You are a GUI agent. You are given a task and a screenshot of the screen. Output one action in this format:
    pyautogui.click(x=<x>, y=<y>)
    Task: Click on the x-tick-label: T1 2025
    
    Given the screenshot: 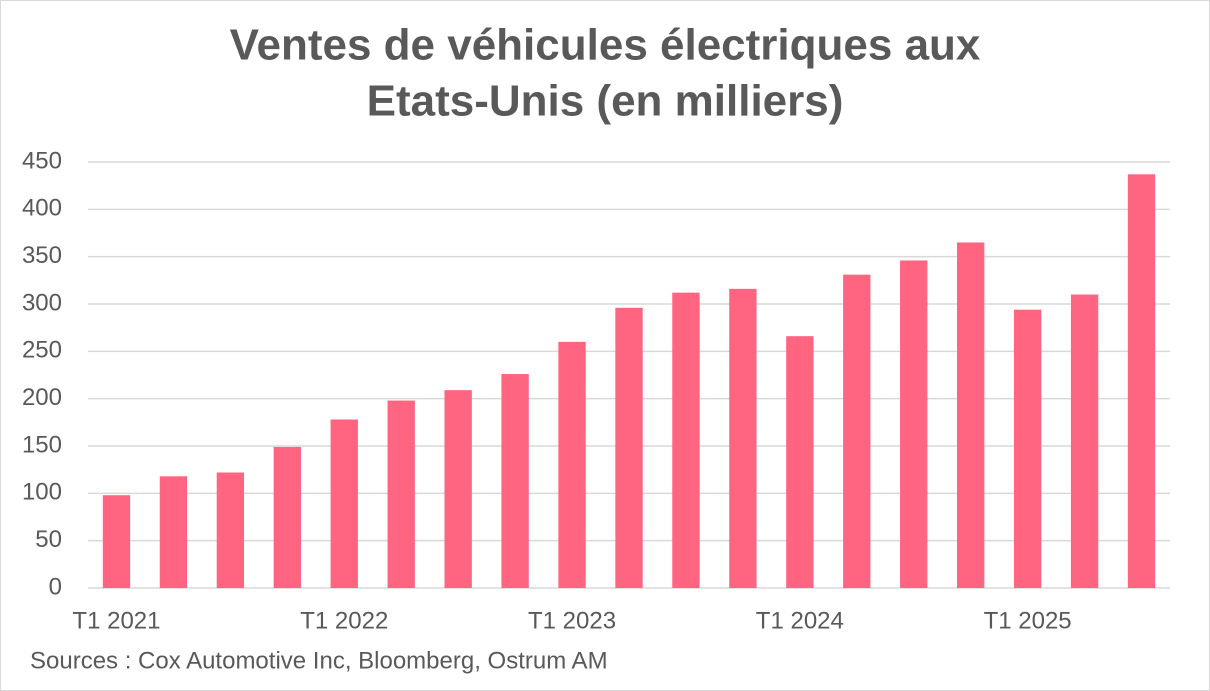 What is the action you would take?
    pyautogui.click(x=1028, y=620)
    